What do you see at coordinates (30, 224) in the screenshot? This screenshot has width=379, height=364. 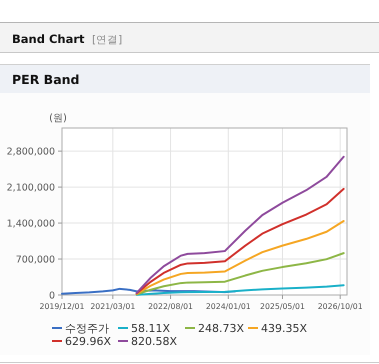 I see `y-tick-label: 1,400,000` at bounding box center [30, 224].